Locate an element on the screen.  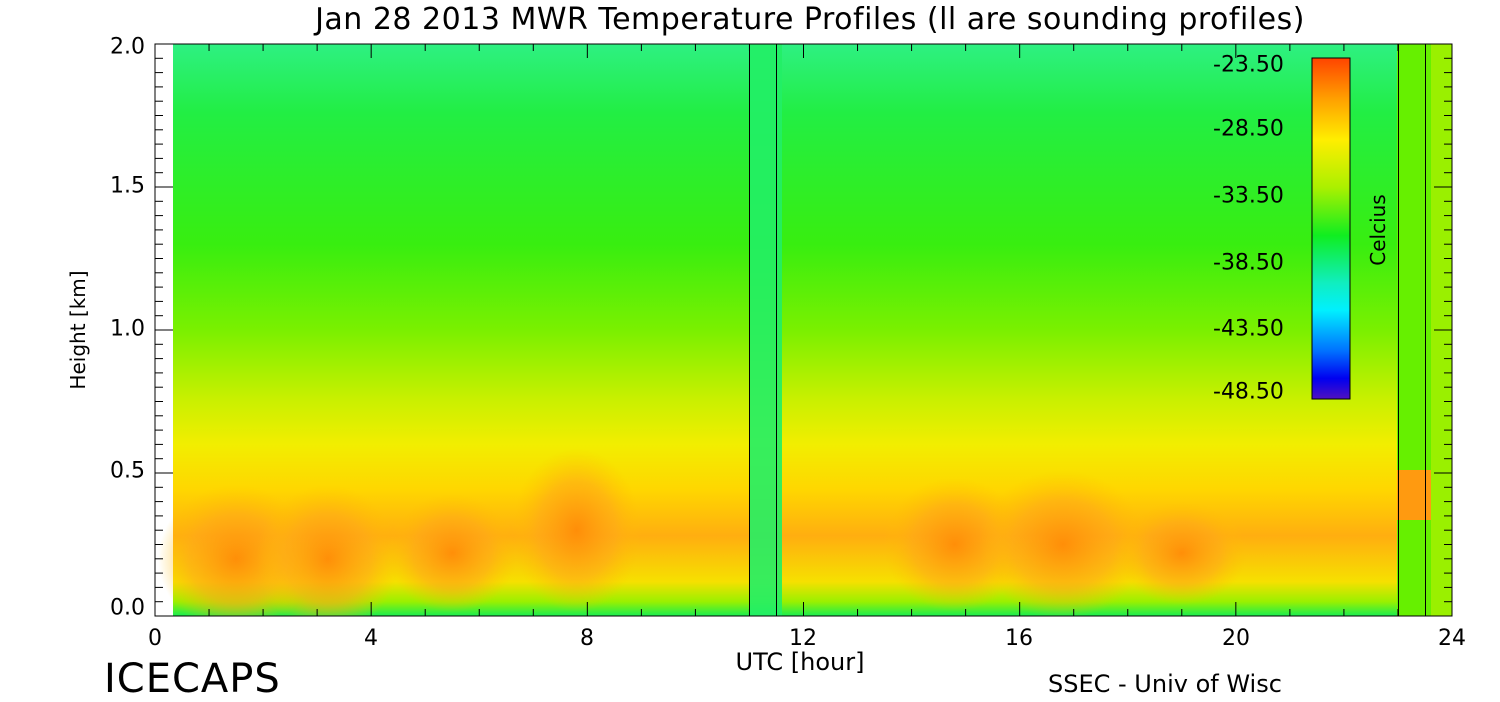
colorbar-tick-label: -48.50 is located at coordinates (1248, 392).